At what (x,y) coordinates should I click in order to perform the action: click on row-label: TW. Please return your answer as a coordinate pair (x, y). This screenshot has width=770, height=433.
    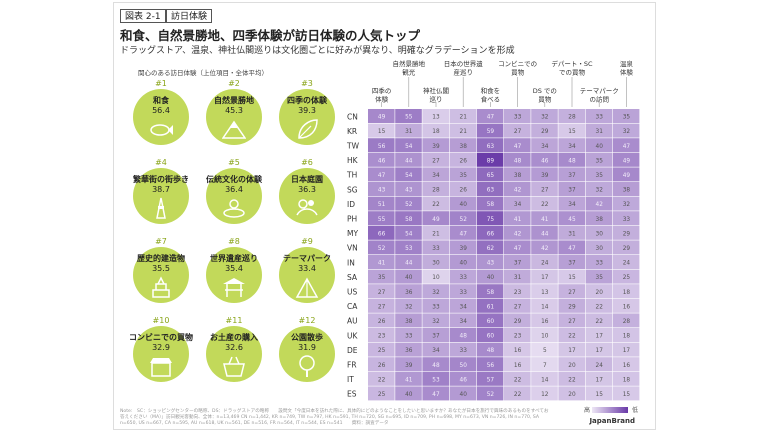
    Looking at the image, I should click on (353, 146).